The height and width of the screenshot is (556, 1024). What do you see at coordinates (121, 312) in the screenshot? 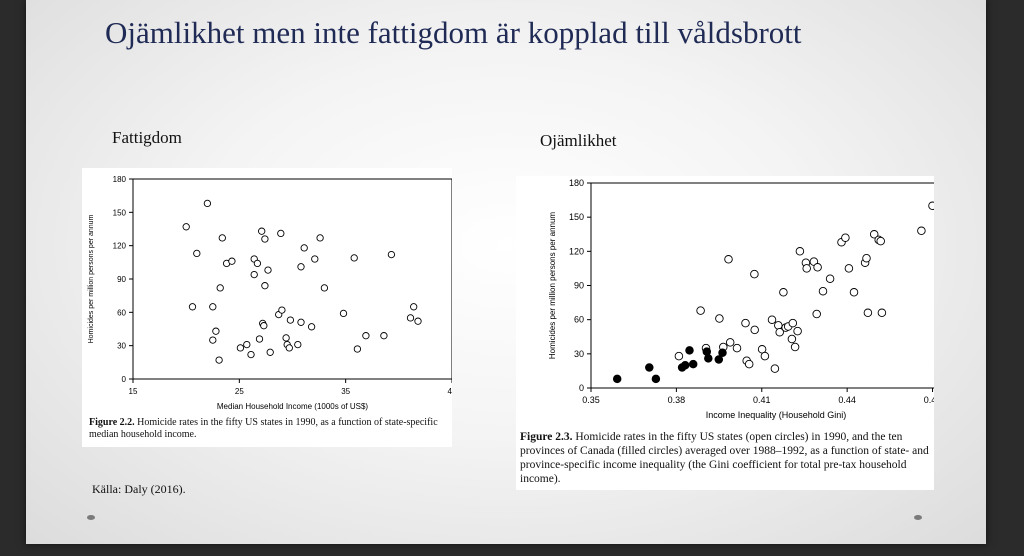
I see `income-y-tick-label: 60` at bounding box center [121, 312].